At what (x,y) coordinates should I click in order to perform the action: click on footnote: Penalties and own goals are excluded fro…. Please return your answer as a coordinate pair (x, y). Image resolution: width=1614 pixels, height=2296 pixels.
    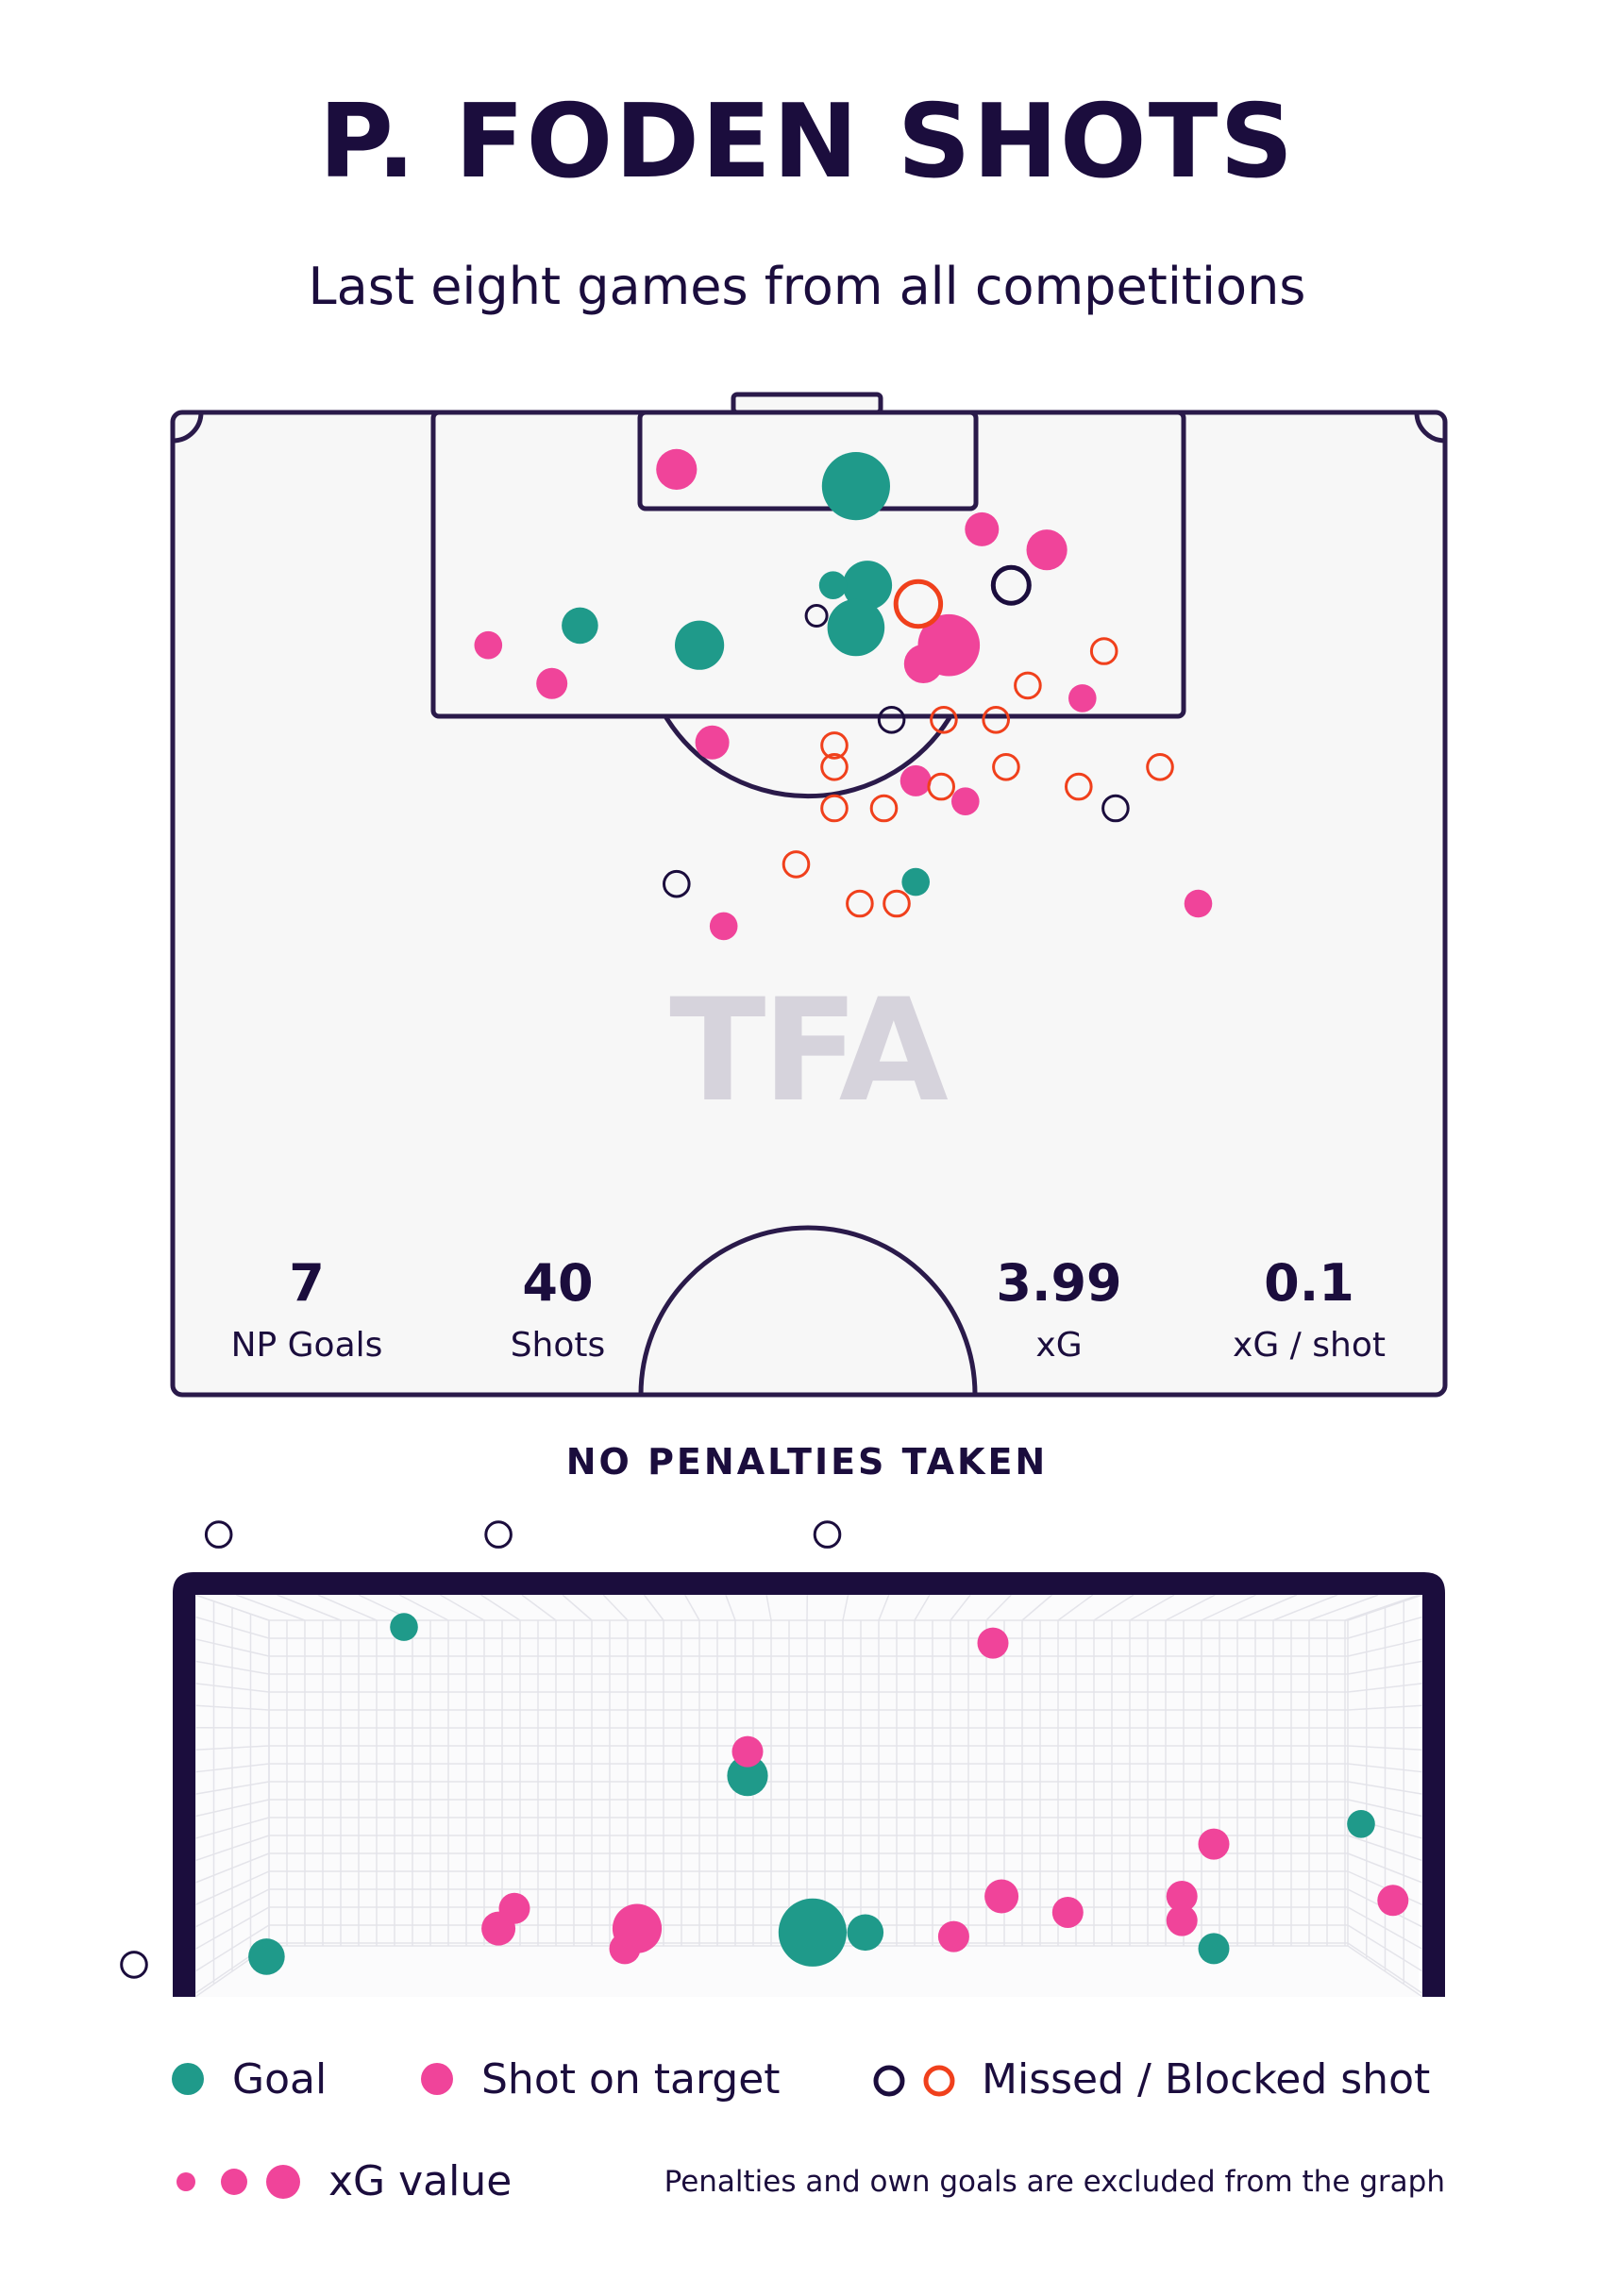
    Looking at the image, I should click on (1054, 2182).